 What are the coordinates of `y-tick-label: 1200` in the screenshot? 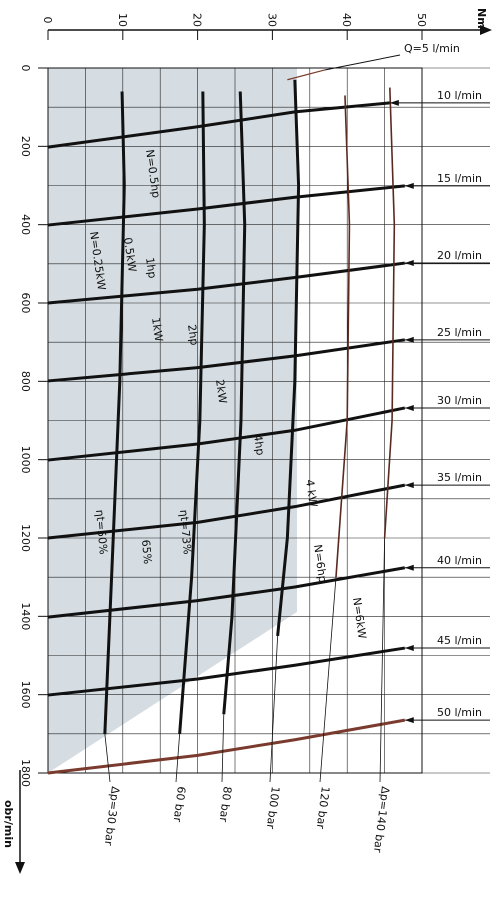 It's located at (25, 538).